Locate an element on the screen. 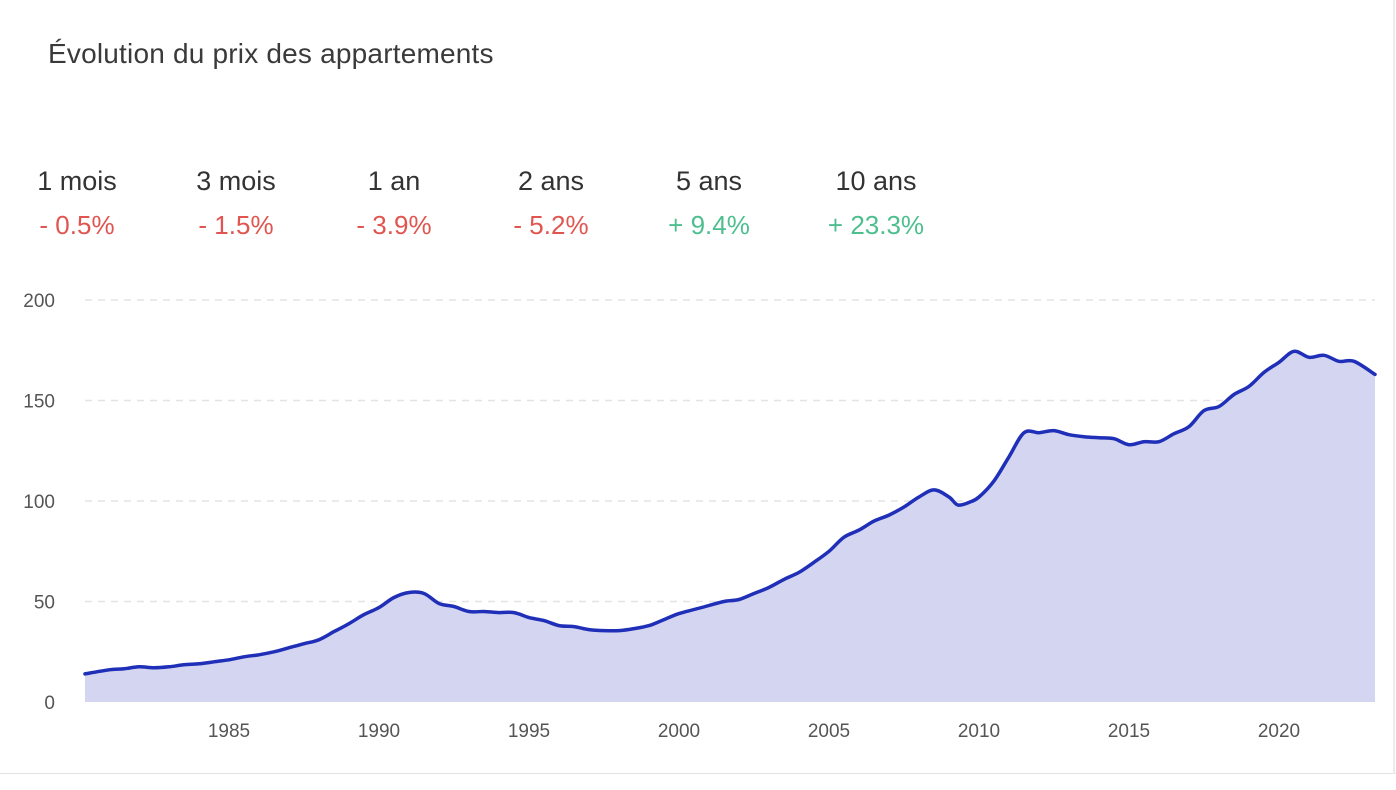 Image resolution: width=1396 pixels, height=790 pixels. stat-change-value: - 0.5% is located at coordinates (77, 225).